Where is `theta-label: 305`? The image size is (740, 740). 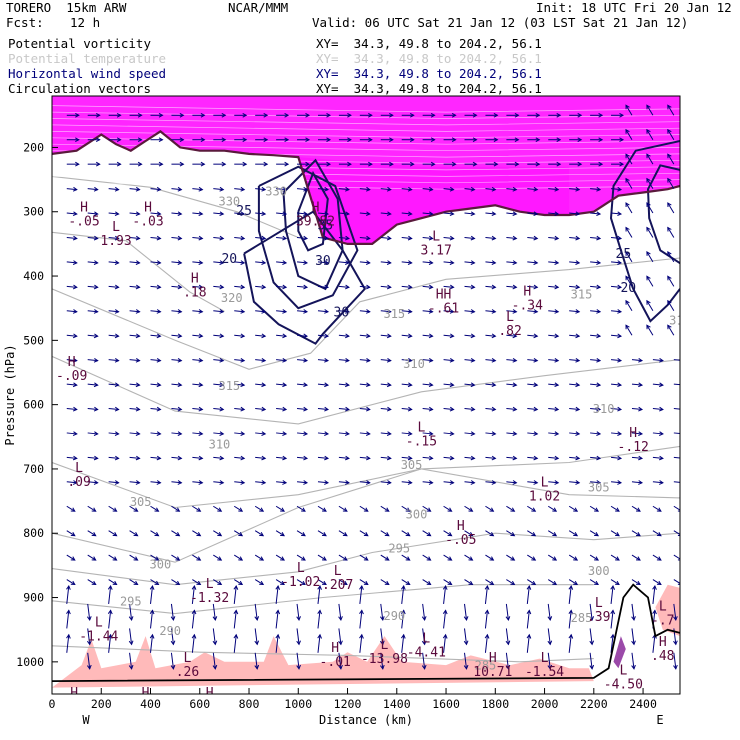 theta-label: 305 is located at coordinates (599, 487).